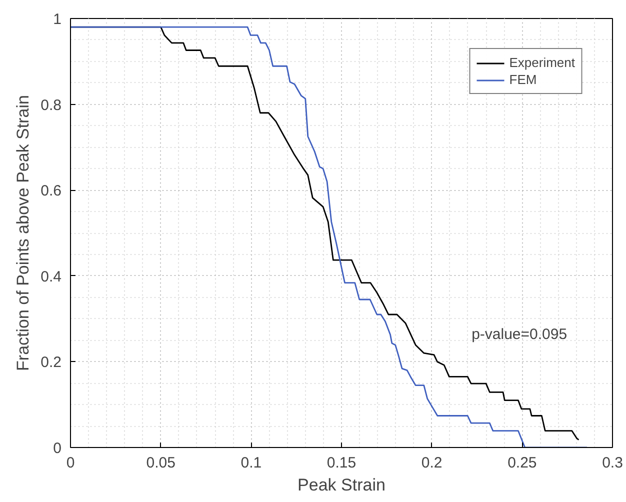 The height and width of the screenshot is (502, 626). I want to click on y-tick-label: 1, so click(57, 19).